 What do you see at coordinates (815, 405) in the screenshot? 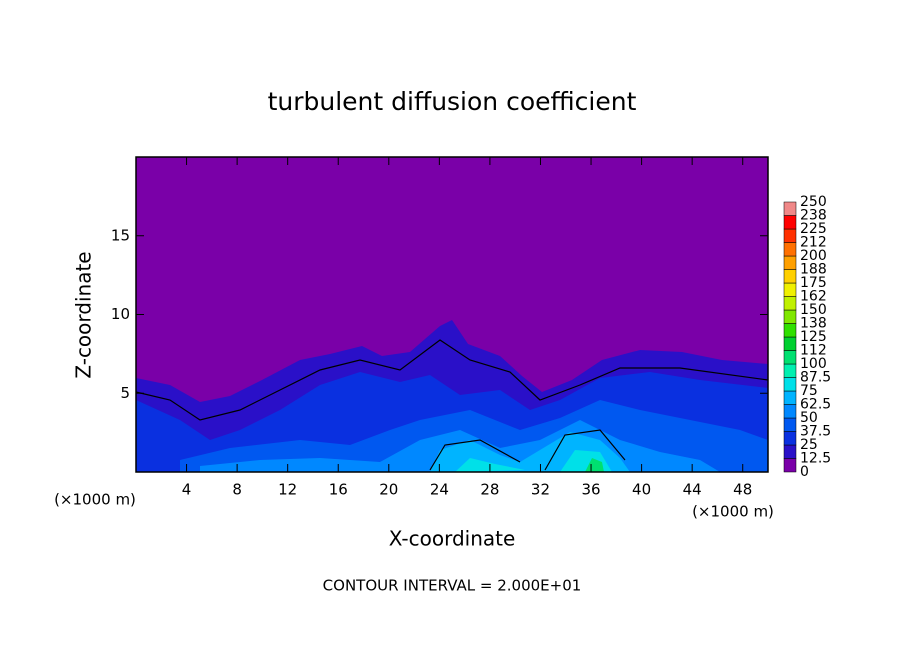
I see `colorbar-label: 62.5` at bounding box center [815, 405].